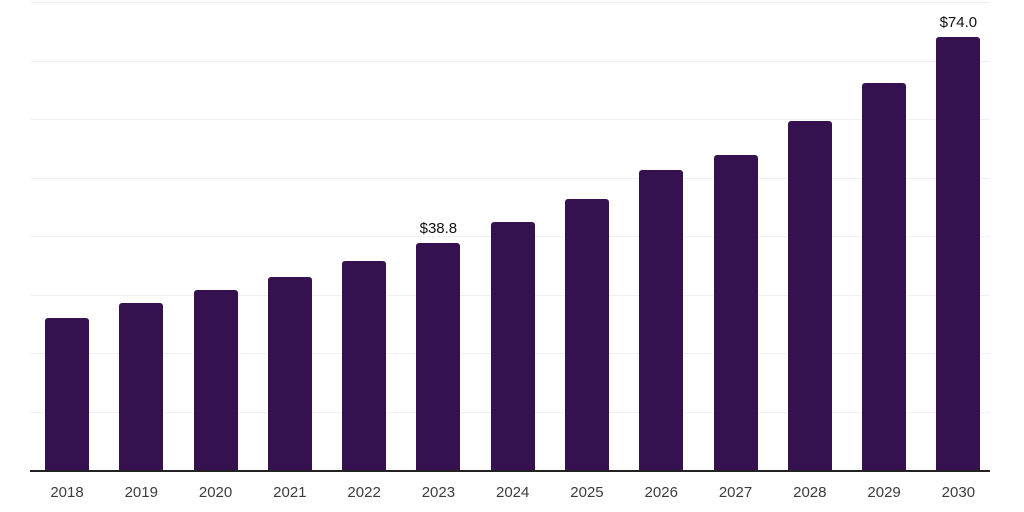 This screenshot has width=1024, height=512. I want to click on bar-2018, so click(67, 393).